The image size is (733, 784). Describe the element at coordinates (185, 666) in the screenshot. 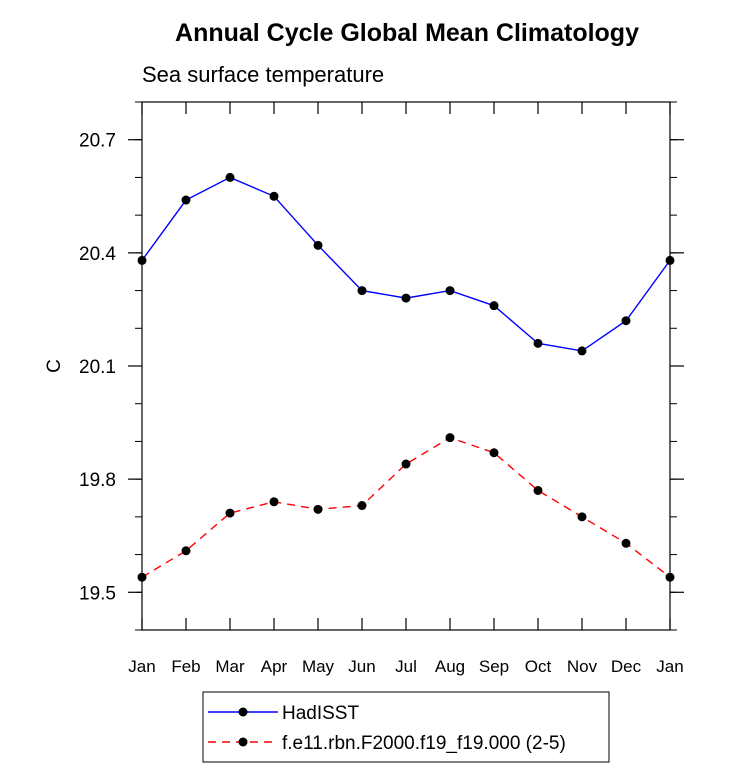

I see `x-tick-label: Feb` at that location.